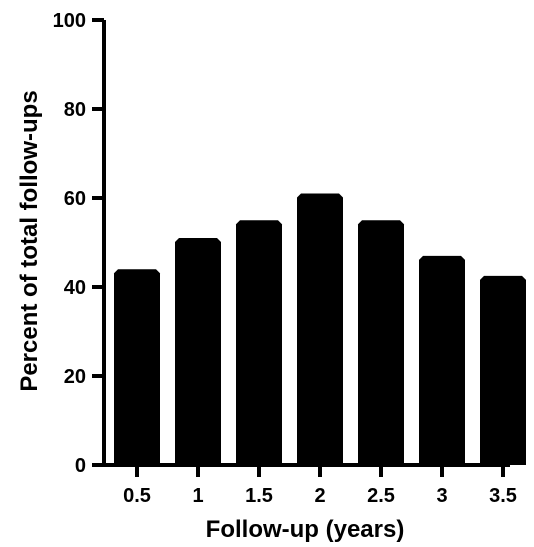  What do you see at coordinates (259, 342) in the screenshot?
I see `bar-1.5` at bounding box center [259, 342].